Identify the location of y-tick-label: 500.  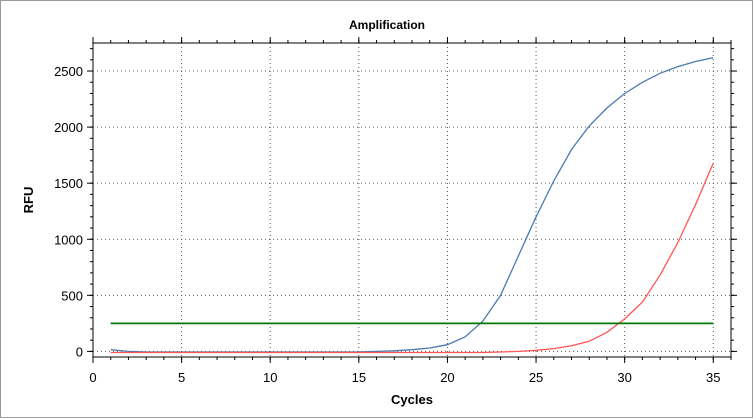
(72, 295).